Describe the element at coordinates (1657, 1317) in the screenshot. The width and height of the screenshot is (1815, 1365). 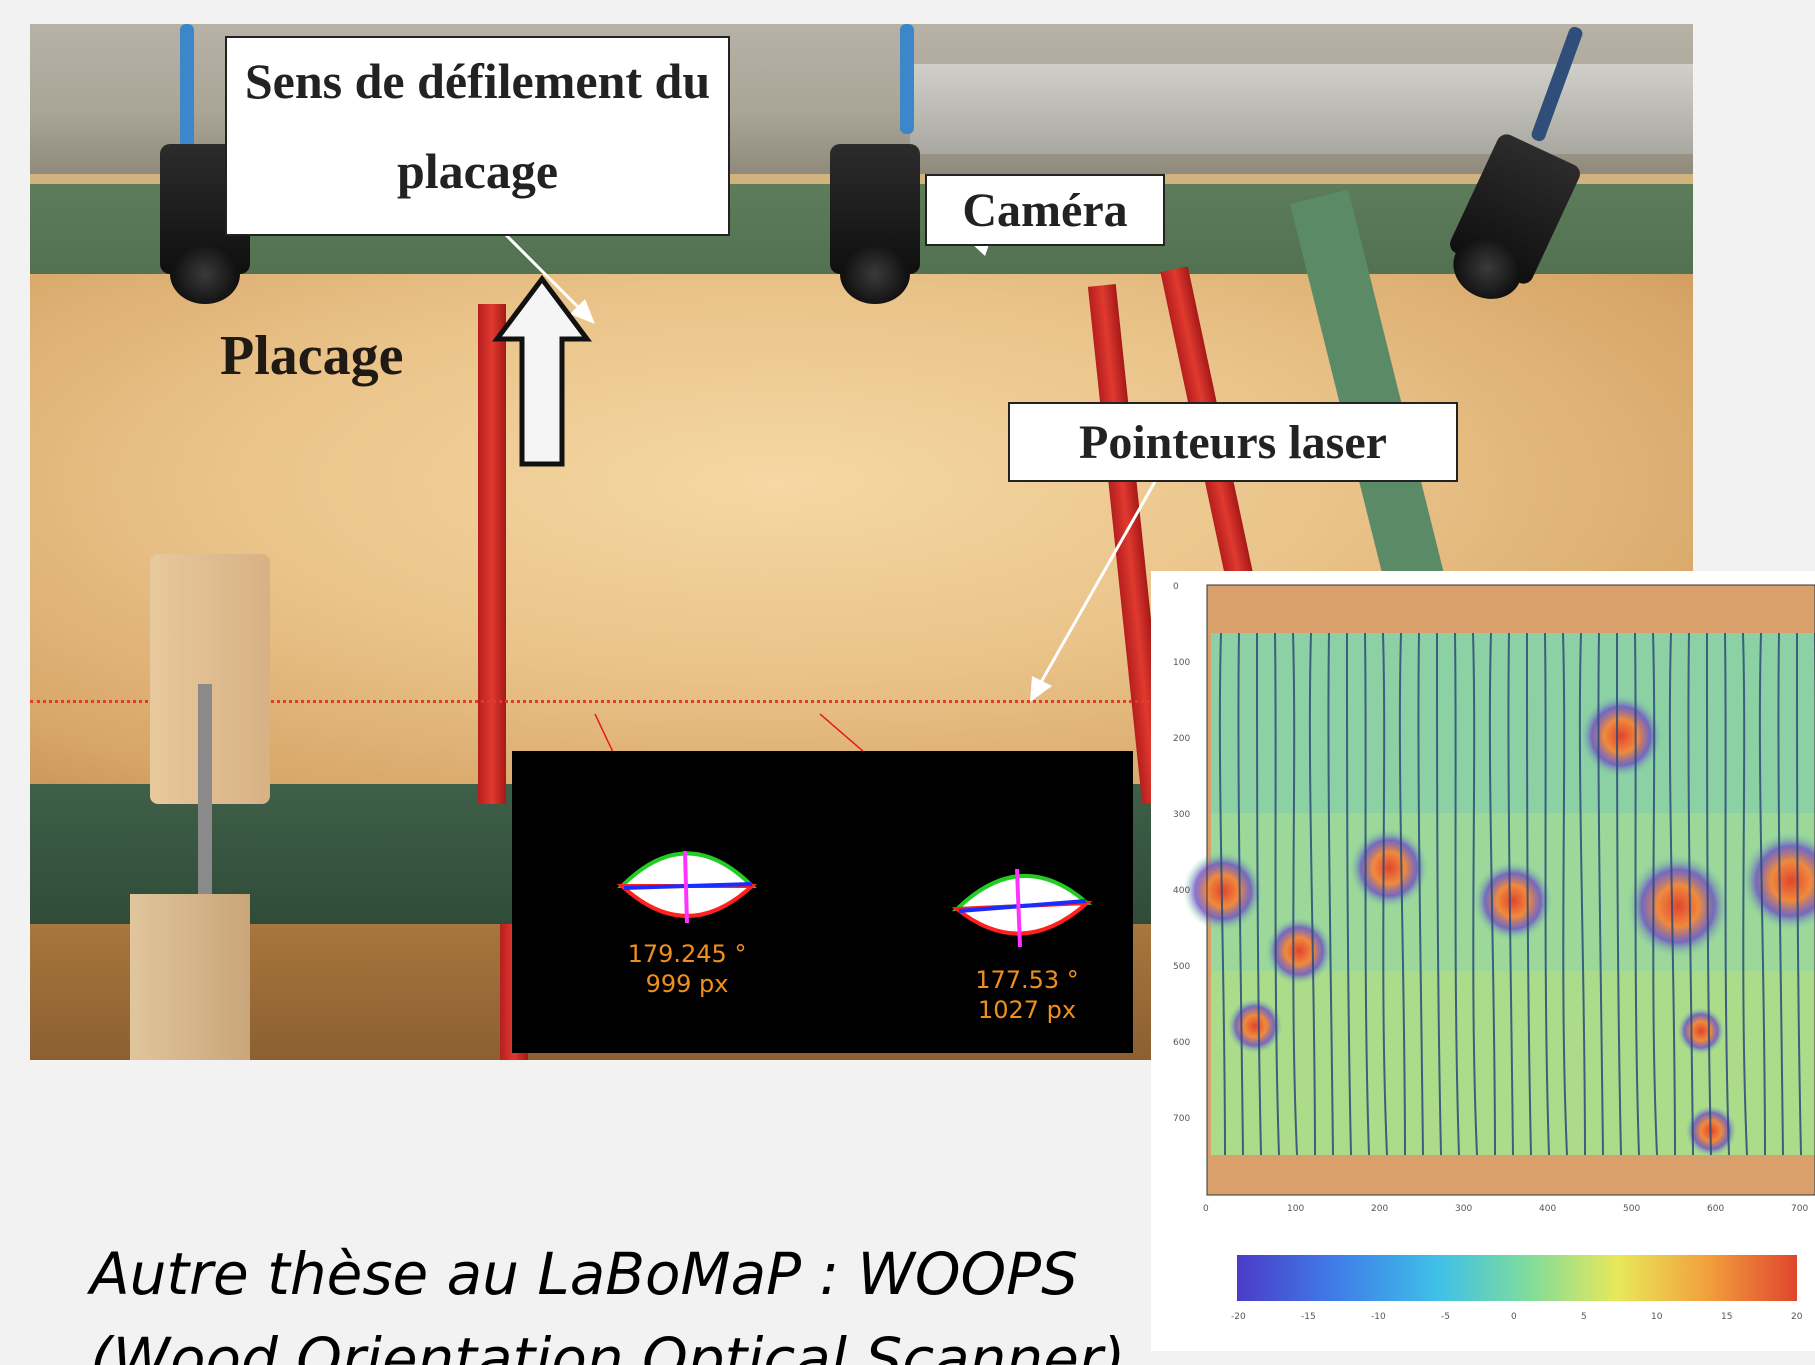
I see `colorbar-tick-label: 10` at that location.